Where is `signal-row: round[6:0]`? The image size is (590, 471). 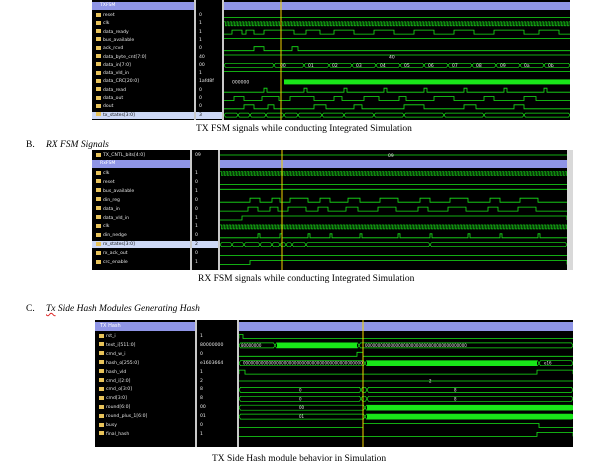 signal-row: round[6:0] is located at coordinates (145, 407).